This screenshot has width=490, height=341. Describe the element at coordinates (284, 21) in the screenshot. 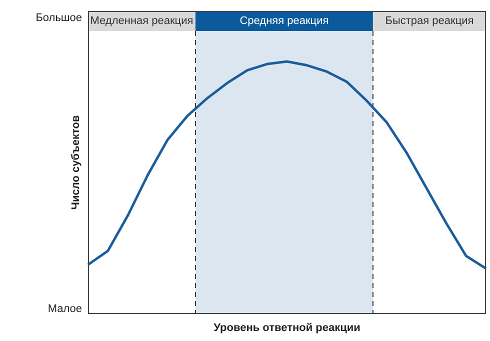

I see `text: Средняя реакция` at that location.